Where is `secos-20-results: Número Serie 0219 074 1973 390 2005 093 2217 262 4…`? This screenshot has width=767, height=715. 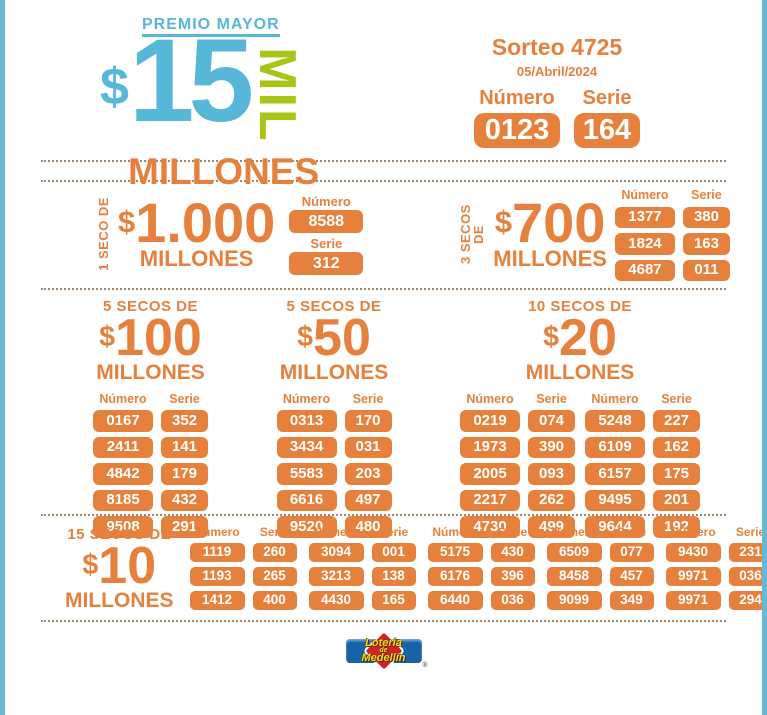
secos-20-results: Número Serie 0219 074 1973 390 2005 093 2217 262 4… is located at coordinates (580, 464).